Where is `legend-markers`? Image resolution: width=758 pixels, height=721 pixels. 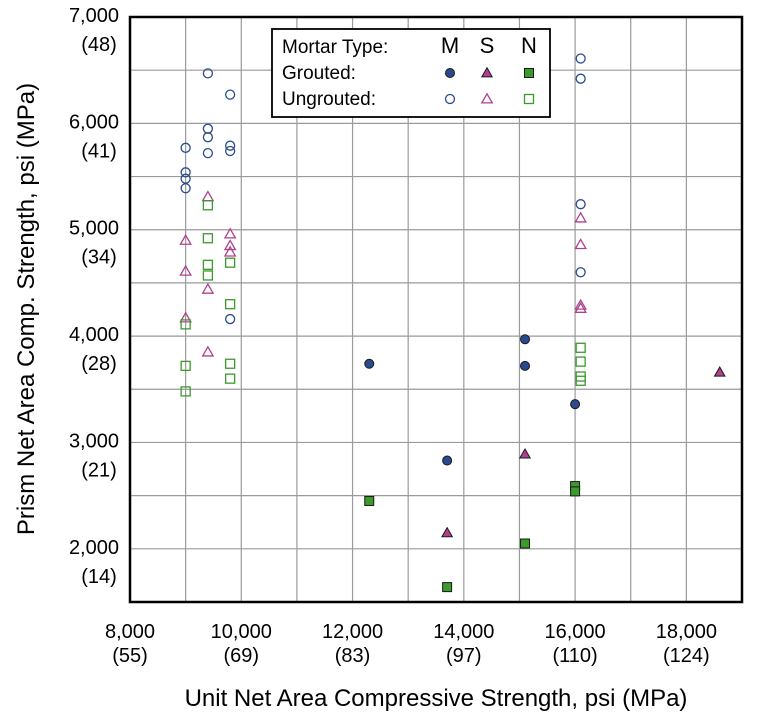 legend-markers is located at coordinates (489, 85).